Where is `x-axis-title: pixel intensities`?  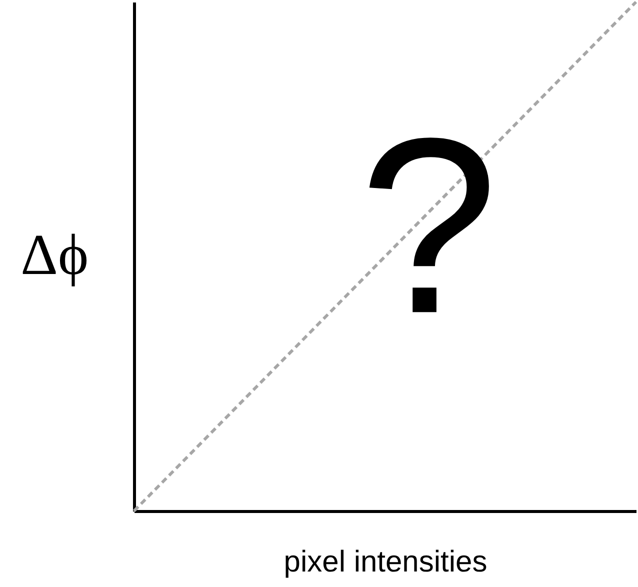
x-axis-title: pixel intensities is located at coordinates (386, 562).